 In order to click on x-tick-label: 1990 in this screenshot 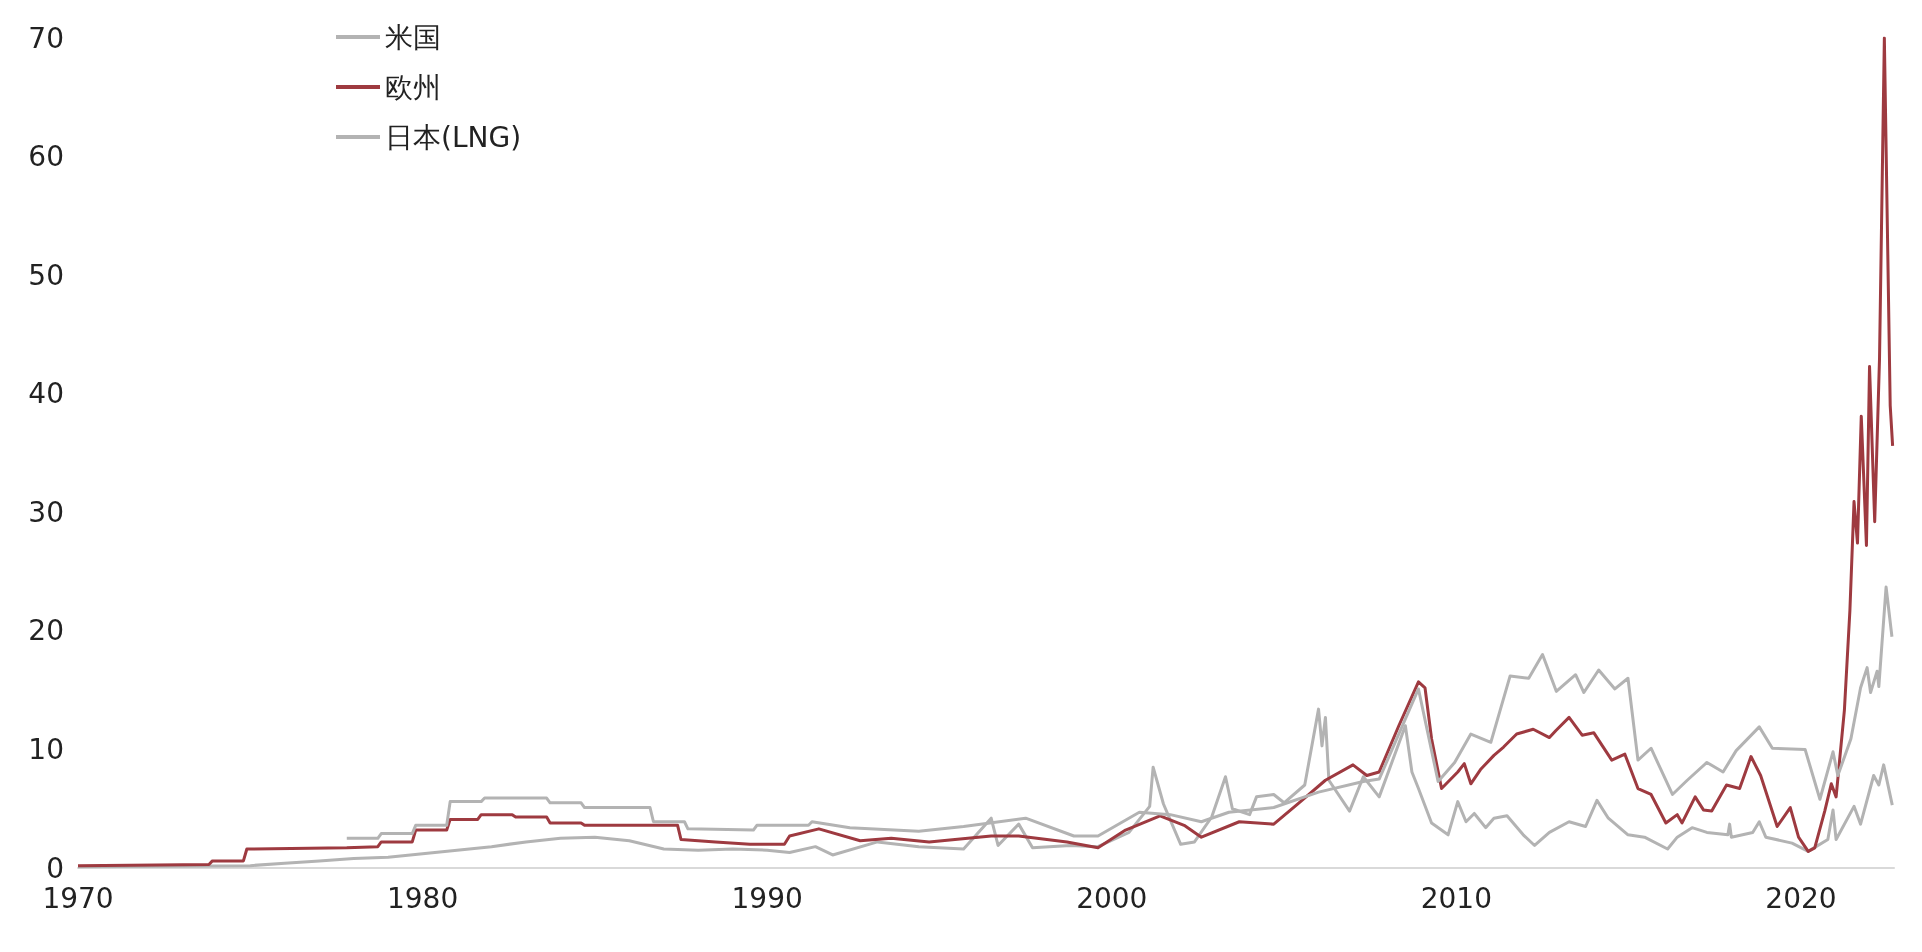, I will do `click(767, 898)`.